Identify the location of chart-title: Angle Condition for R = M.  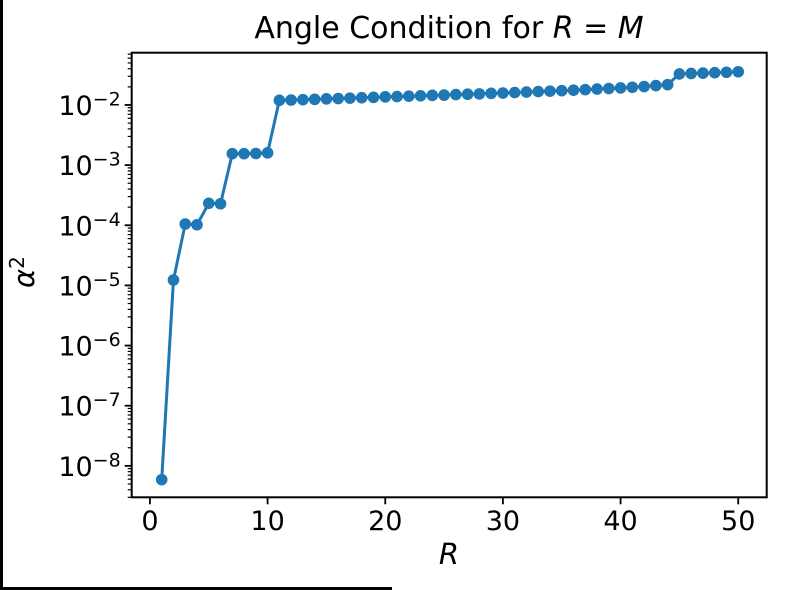
(448, 28).